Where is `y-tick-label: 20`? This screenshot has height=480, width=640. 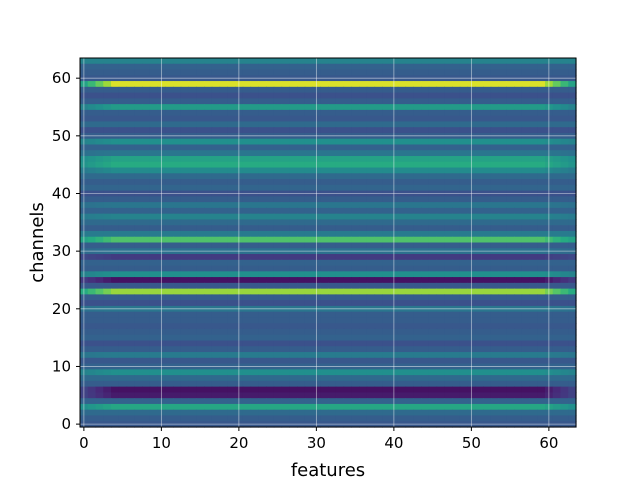
y-tick-label: 20 is located at coordinates (61, 309).